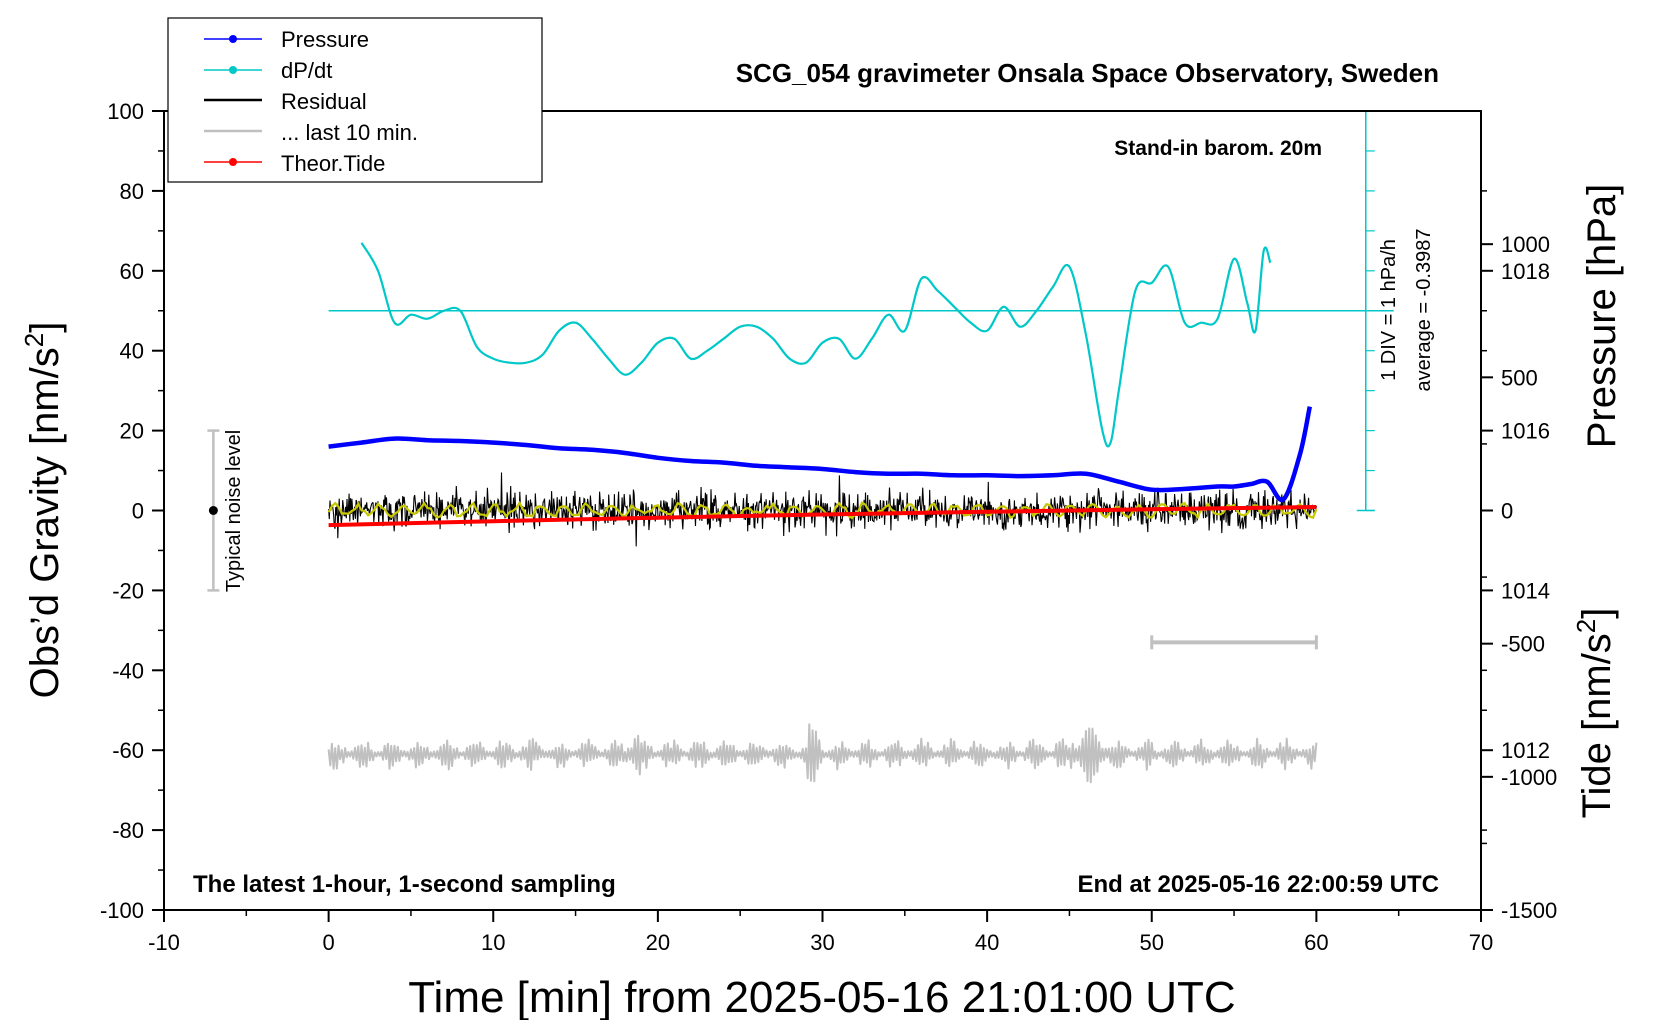  Describe the element at coordinates (234, 511) in the screenshot. I see `noise-level-label: Typical noise level` at that location.